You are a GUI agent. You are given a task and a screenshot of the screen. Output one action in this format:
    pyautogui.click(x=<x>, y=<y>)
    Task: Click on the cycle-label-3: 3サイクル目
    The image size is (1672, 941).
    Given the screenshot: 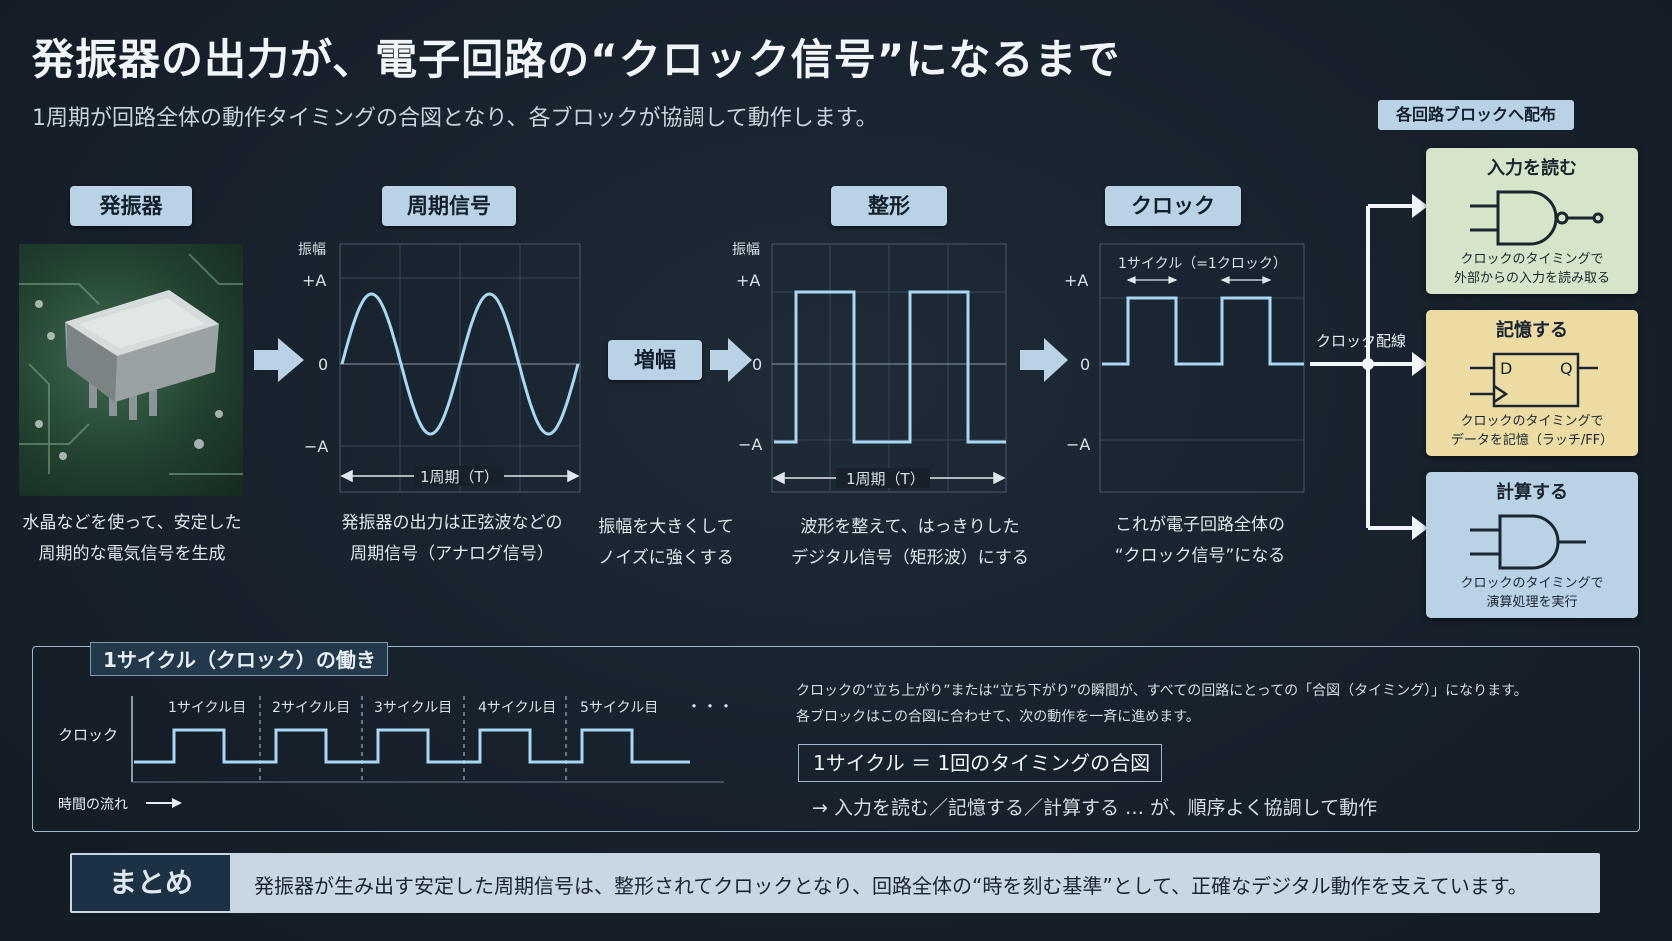 What is the action you would take?
    pyautogui.click(x=413, y=708)
    